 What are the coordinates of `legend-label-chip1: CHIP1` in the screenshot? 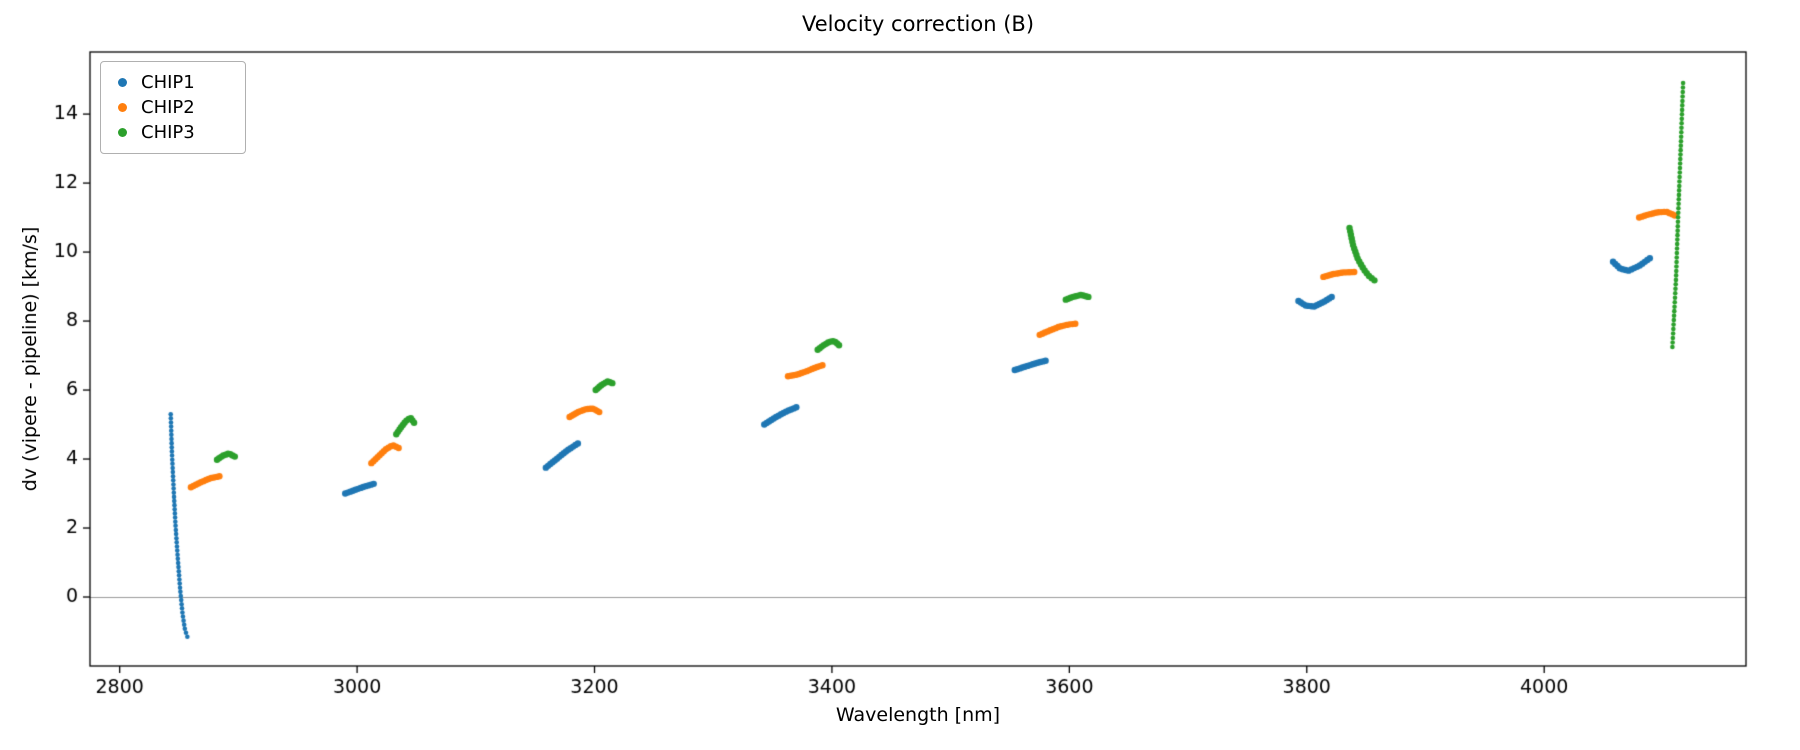 It's located at (168, 82).